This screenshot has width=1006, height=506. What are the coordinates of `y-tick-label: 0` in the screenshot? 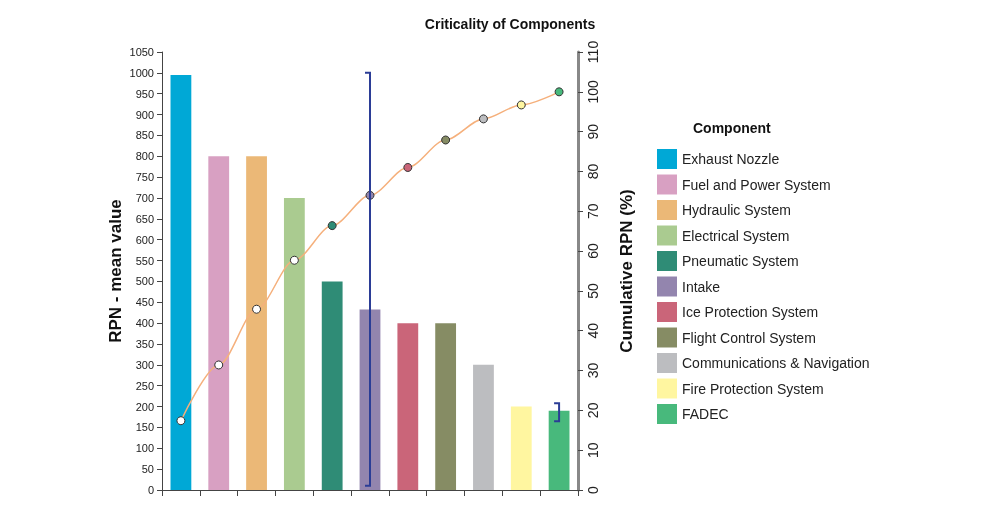 It's located at (150, 490).